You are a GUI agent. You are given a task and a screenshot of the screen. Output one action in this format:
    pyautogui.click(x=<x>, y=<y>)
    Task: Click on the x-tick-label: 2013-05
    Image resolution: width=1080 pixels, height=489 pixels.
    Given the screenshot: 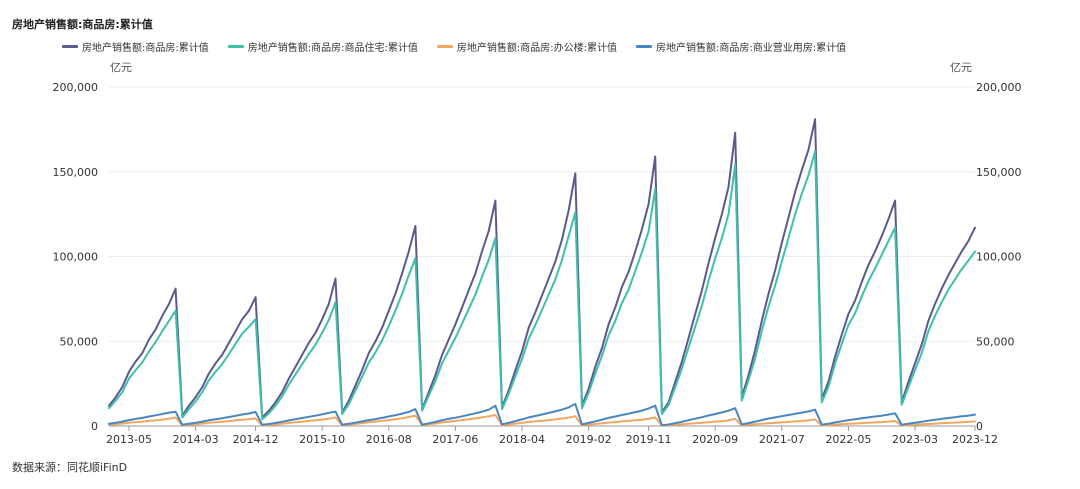 What is the action you would take?
    pyautogui.click(x=129, y=439)
    